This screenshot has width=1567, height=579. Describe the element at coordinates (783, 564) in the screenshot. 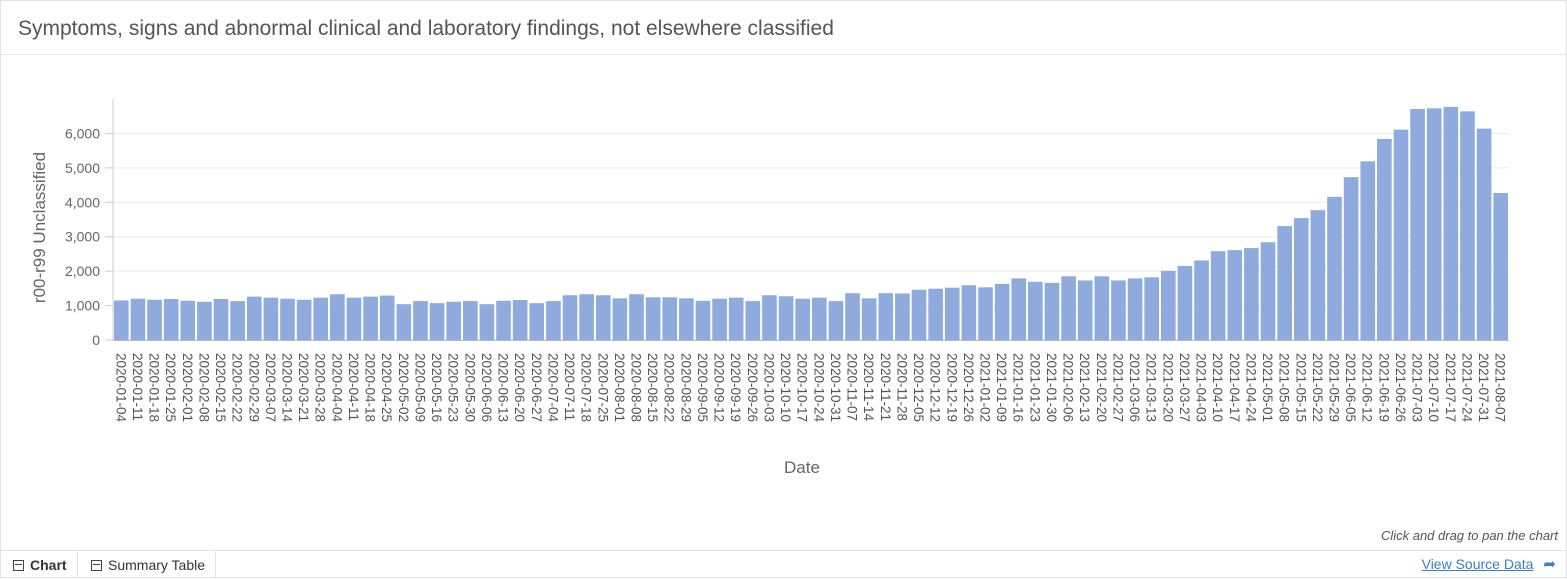

I see `footer-bar: Chart Summary Table View Source Data ➦` at that location.